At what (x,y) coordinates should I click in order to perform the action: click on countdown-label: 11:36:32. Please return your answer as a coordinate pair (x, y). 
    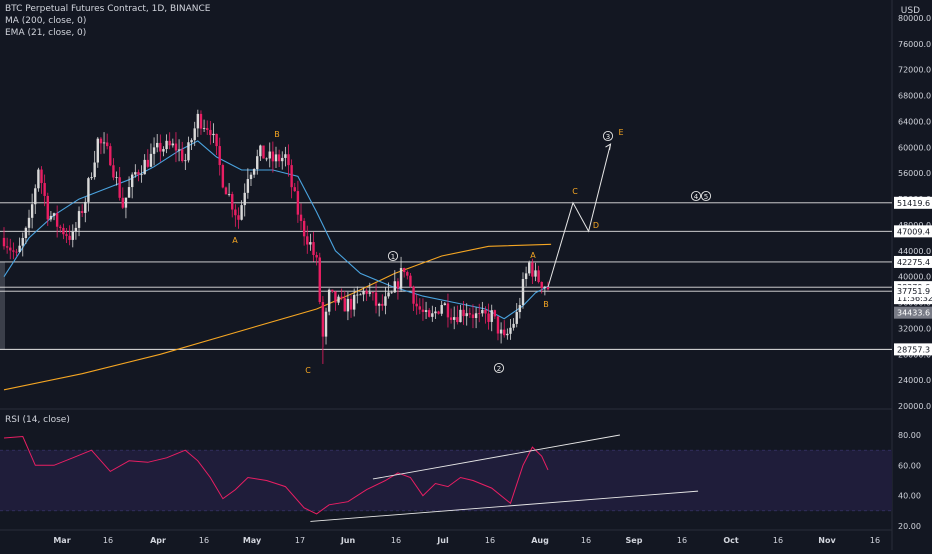
    Looking at the image, I should click on (914, 298).